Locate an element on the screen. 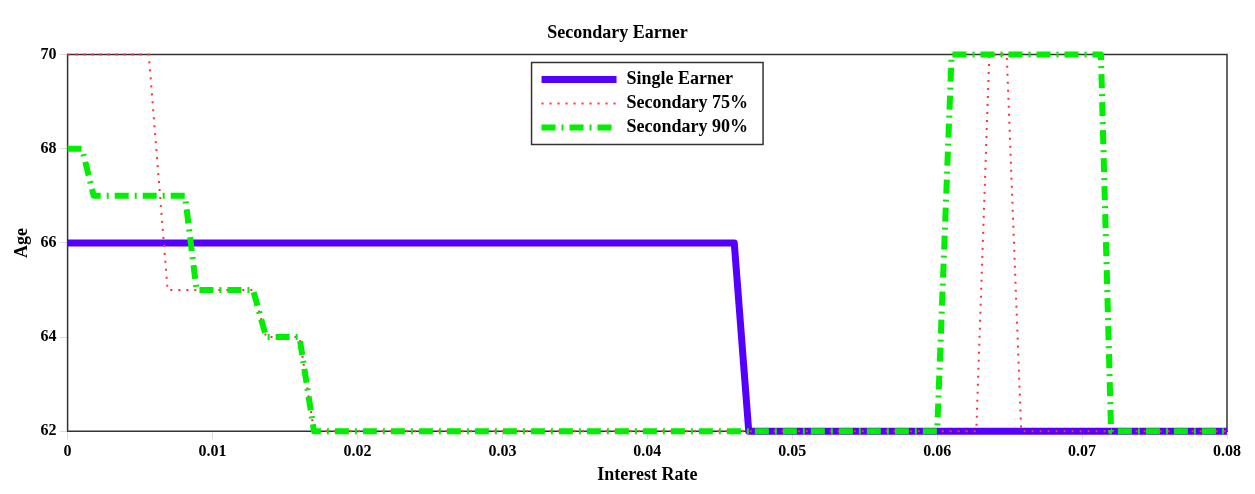 This screenshot has width=1255, height=494. legend-label: Single Earner is located at coordinates (680, 78).